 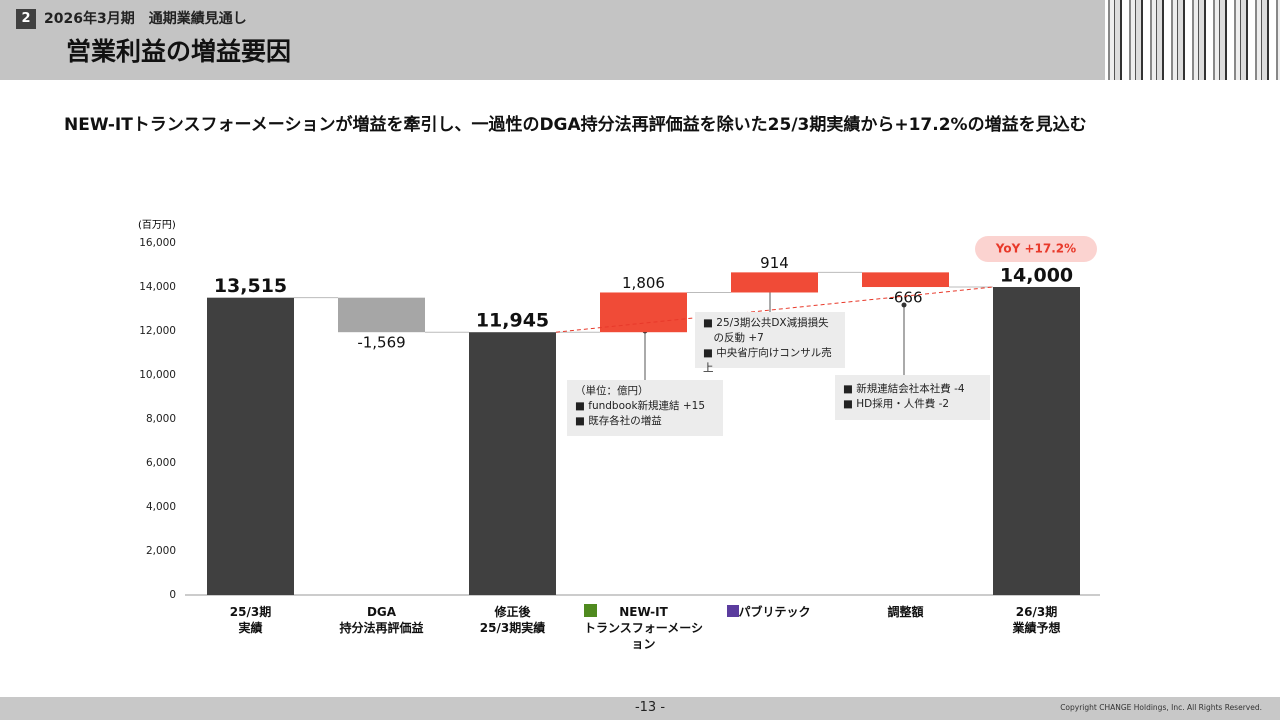 I want to click on header-pattern, so click(x=1192, y=40).